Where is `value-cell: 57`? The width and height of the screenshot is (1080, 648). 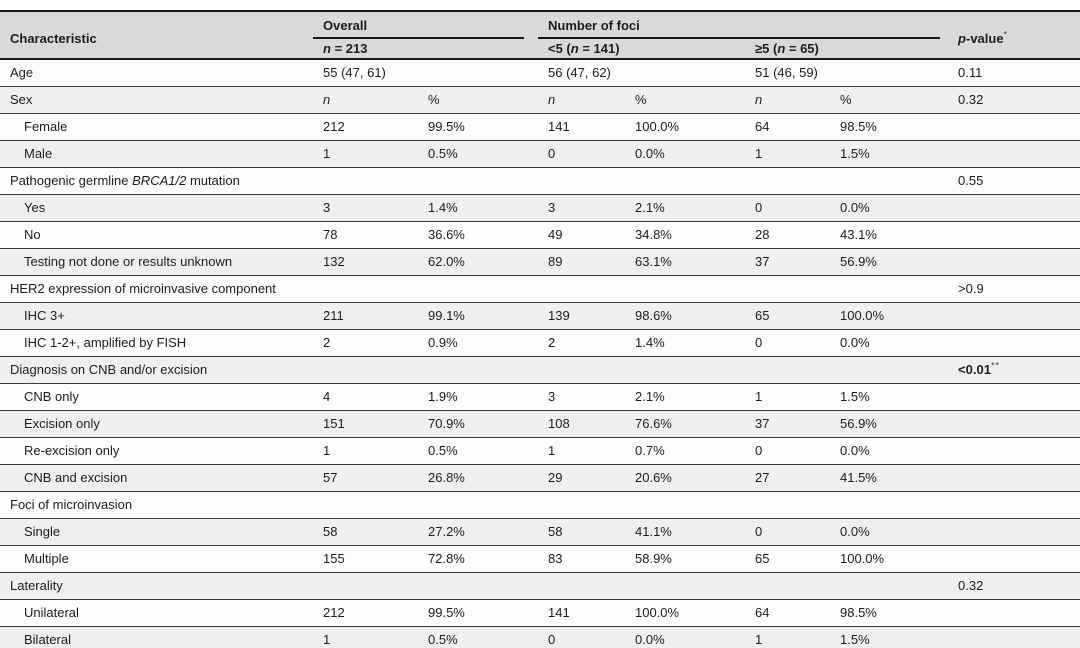 value-cell: 57 is located at coordinates (365, 478).